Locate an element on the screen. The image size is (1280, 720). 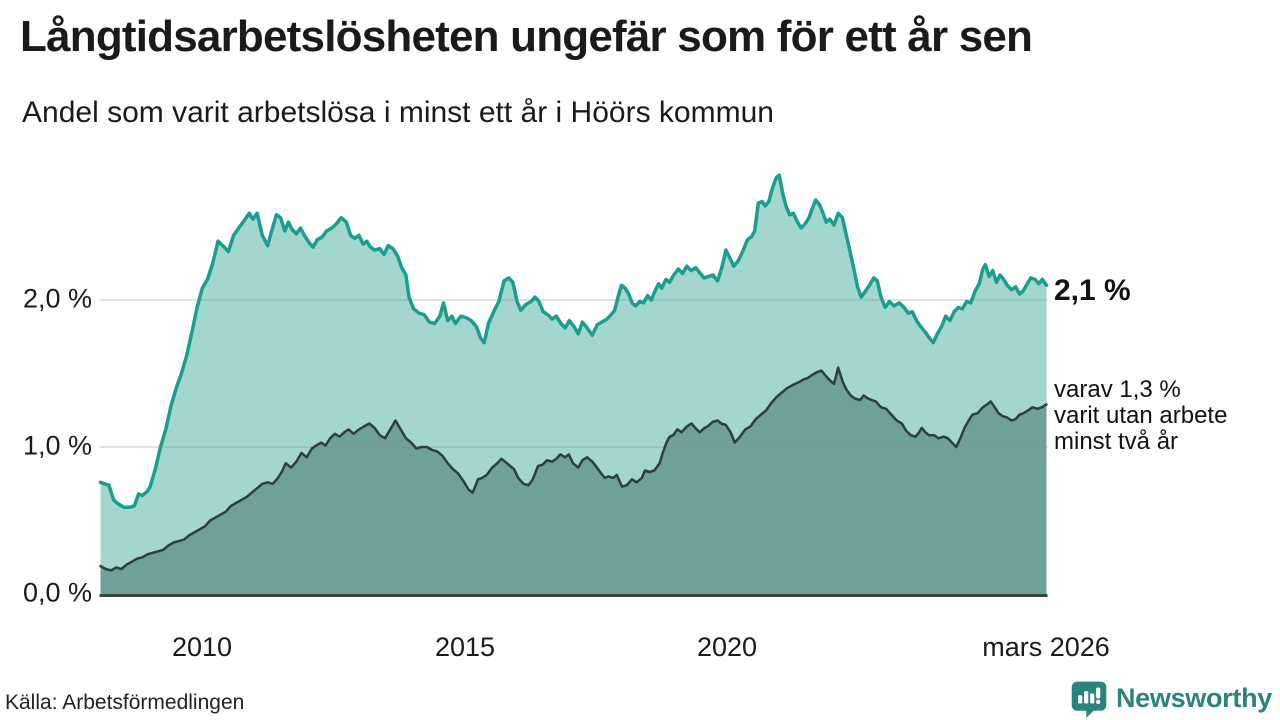
y-axis-tick-2: 2,0 % is located at coordinates (57, 298).